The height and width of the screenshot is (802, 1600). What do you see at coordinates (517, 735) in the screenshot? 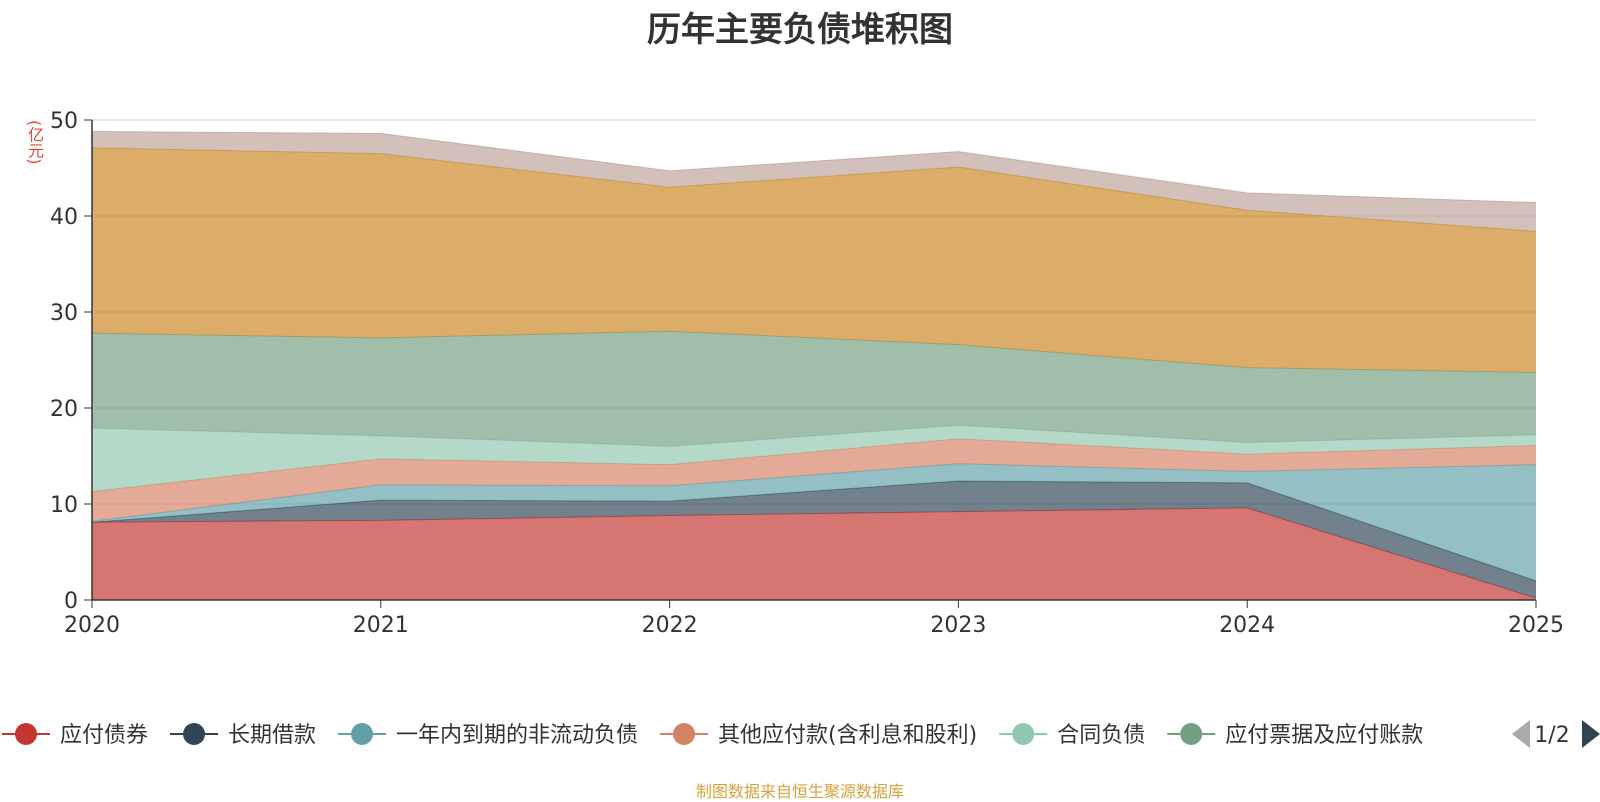
I see `legend-label: 一年内到期的非流动负债` at bounding box center [517, 735].